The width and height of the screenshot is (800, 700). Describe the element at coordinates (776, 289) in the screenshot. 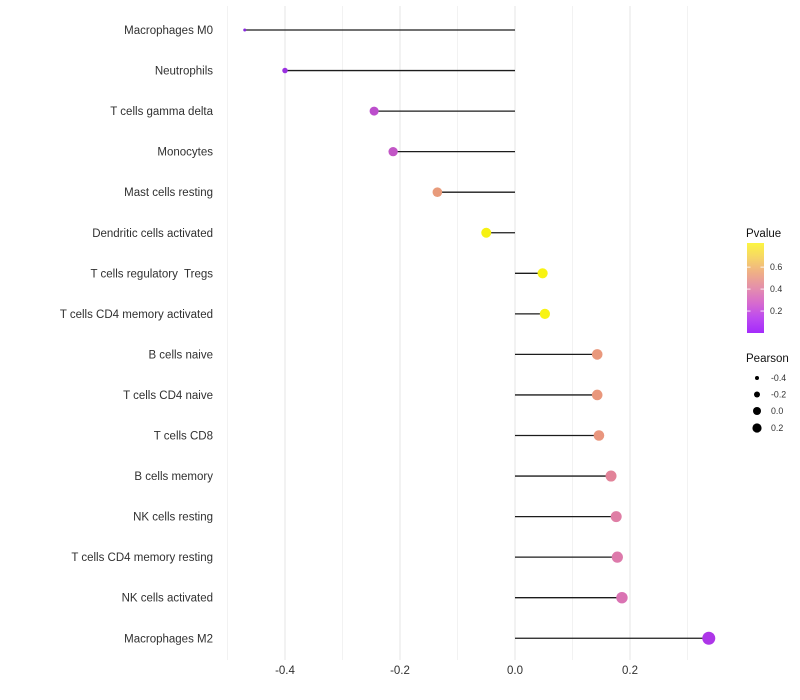

I see `pvalue-tick-label: 0.4` at that location.